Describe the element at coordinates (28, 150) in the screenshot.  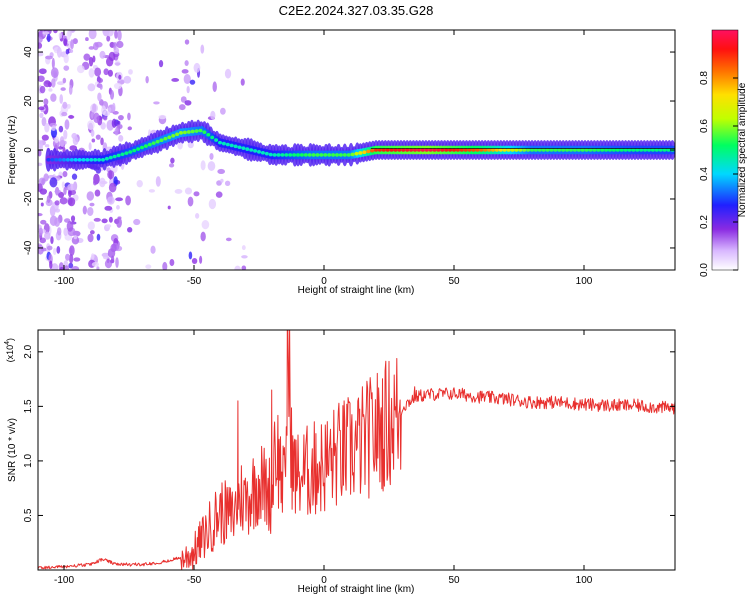
I see `spectrogram-y-tick-label: 0` at that location.